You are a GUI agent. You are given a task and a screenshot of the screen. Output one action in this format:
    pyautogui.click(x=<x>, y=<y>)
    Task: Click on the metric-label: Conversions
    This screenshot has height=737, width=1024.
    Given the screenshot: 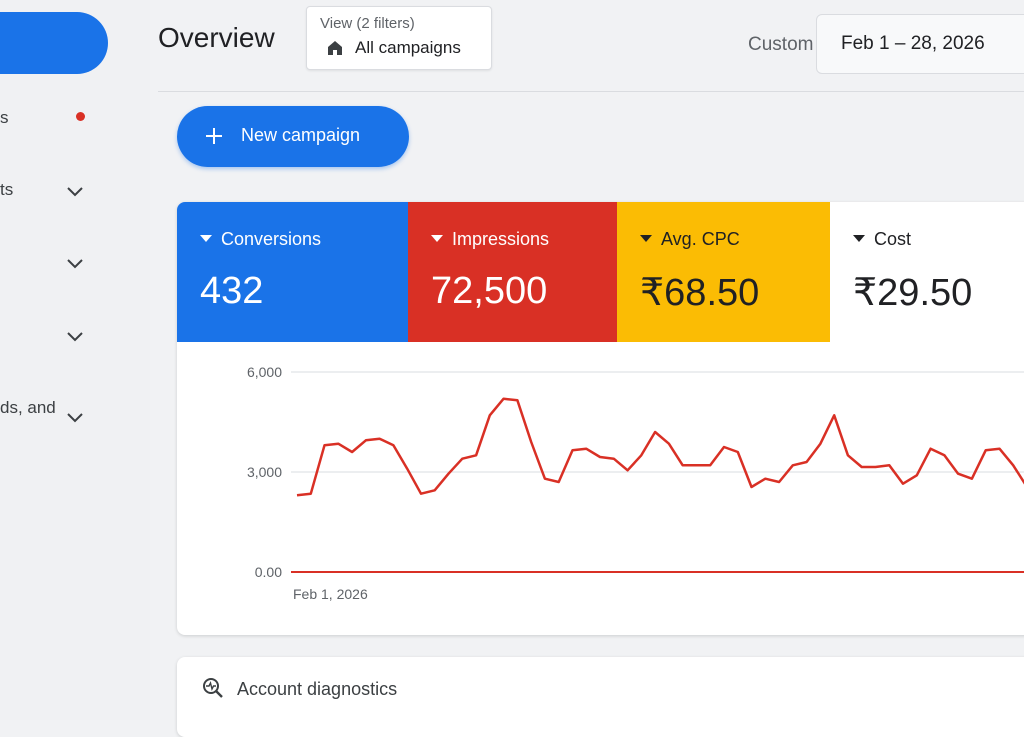 What is the action you would take?
    pyautogui.click(x=260, y=239)
    